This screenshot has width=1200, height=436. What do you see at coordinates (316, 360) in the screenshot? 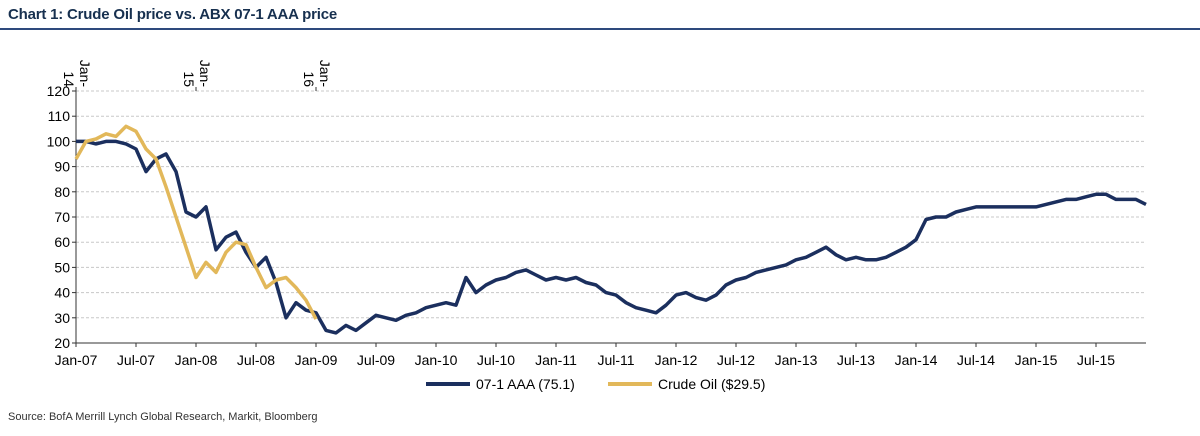
I see `x-tick-label: Jan-09` at bounding box center [316, 360].